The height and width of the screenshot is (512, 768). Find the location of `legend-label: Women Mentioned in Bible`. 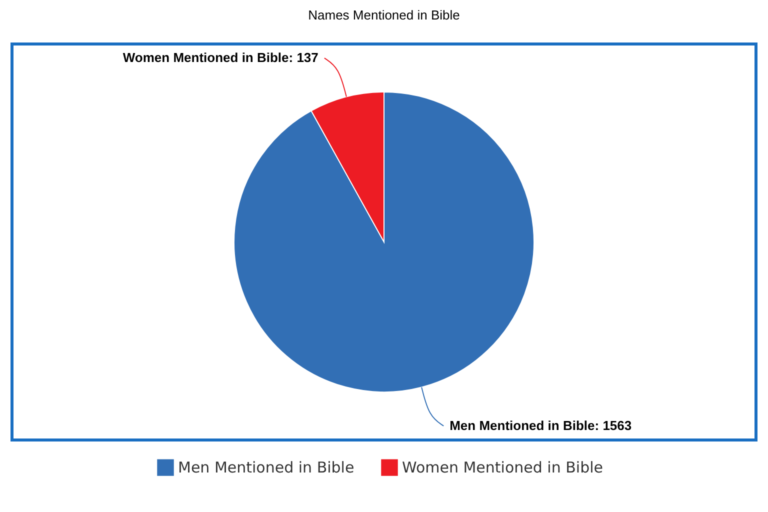

legend-label: Women Mentioned in Bible is located at coordinates (502, 467).